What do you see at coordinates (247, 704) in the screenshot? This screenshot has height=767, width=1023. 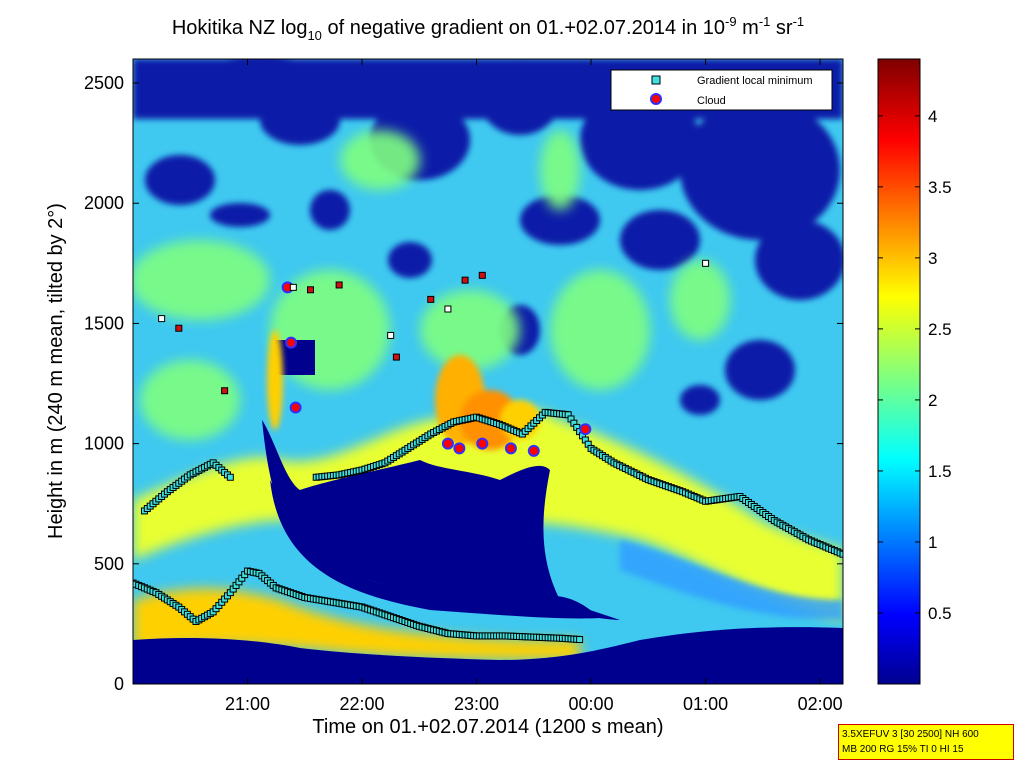 I see `x-tick-label: 21:00` at bounding box center [247, 704].